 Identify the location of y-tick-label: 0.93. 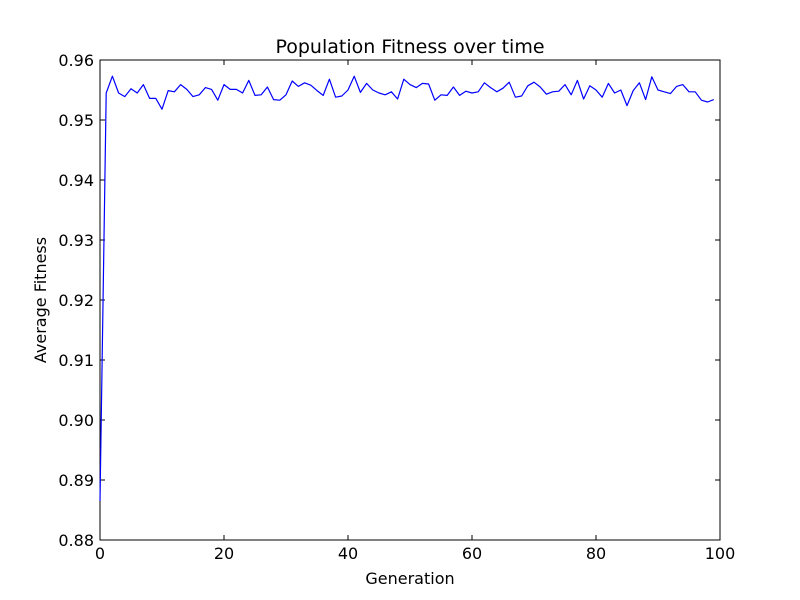
(76, 240).